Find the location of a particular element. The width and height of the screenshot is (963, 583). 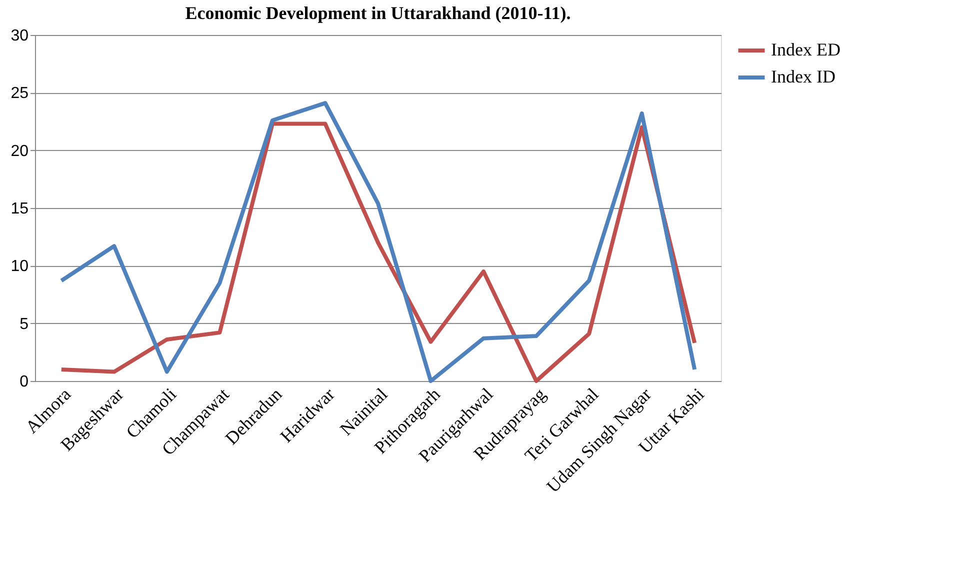

y-tick-label: 20 is located at coordinates (19, 151).